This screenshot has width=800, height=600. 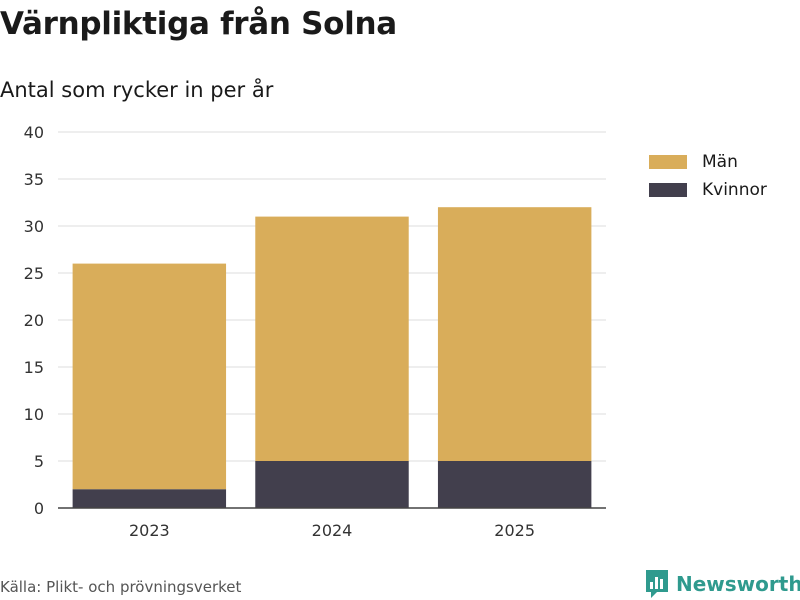 I want to click on y-tick-label: 20, so click(x=34, y=320).